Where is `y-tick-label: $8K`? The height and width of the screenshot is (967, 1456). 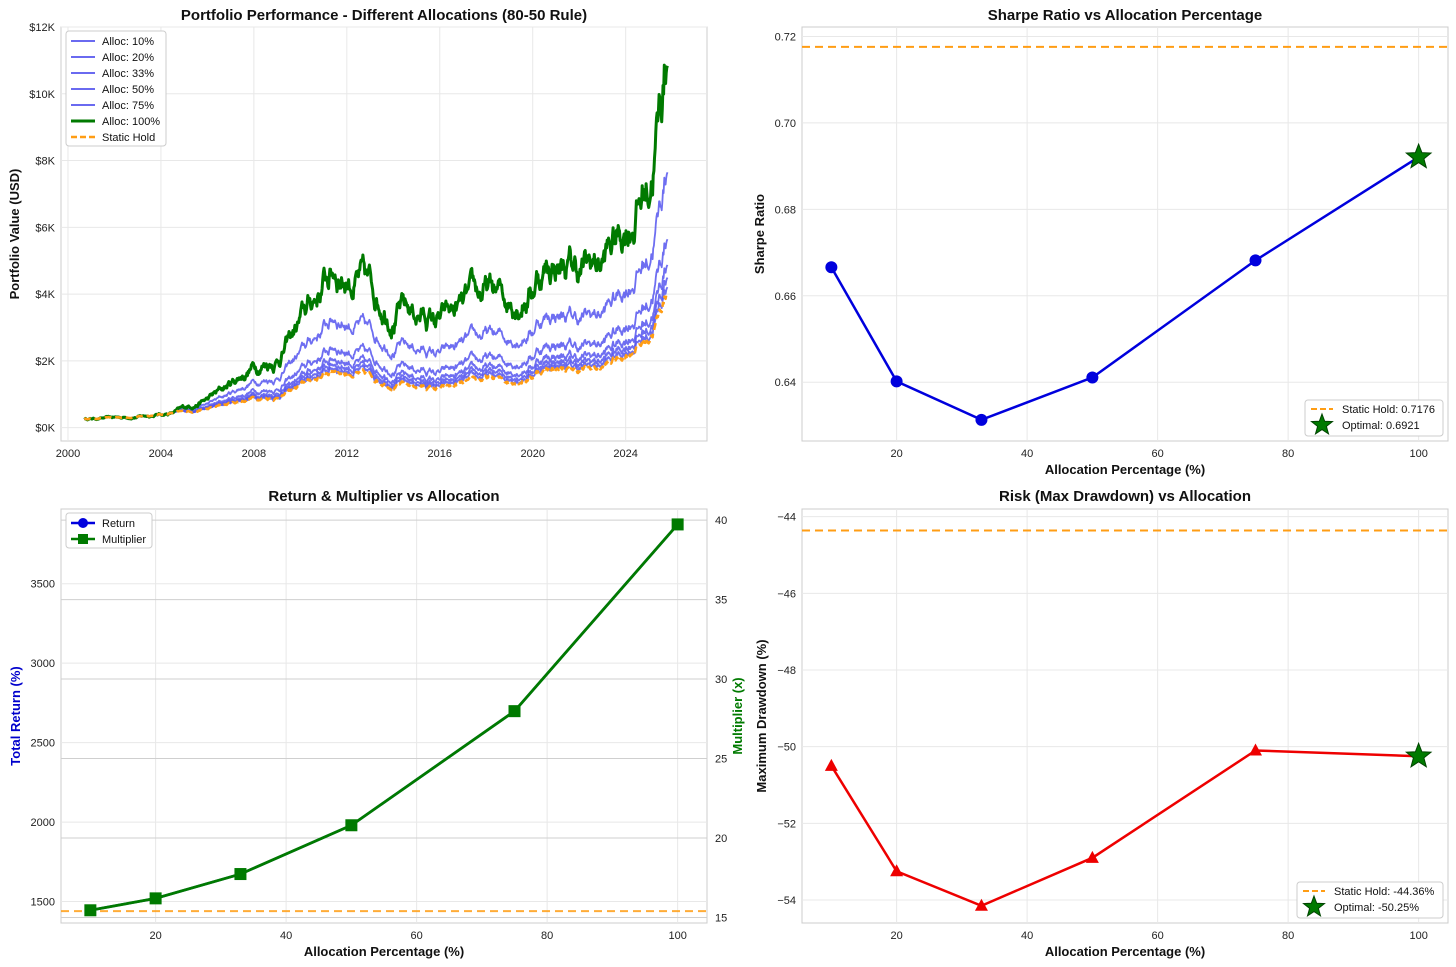 y-tick-label: $8K is located at coordinates (45, 162).